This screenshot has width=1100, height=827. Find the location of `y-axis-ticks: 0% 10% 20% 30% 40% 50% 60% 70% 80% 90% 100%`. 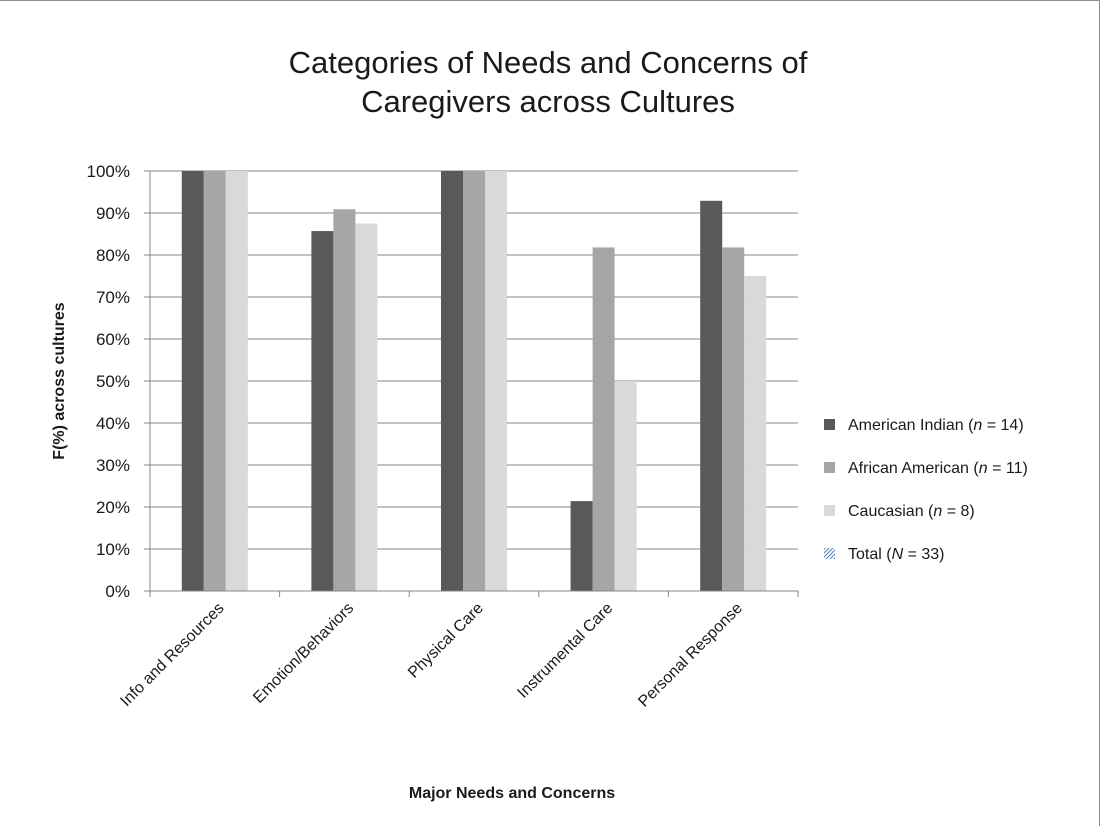

y-axis-ticks: 0% 10% 20% 30% 40% 50% 60% 70% 80% 90% 100% is located at coordinates (118, 381).